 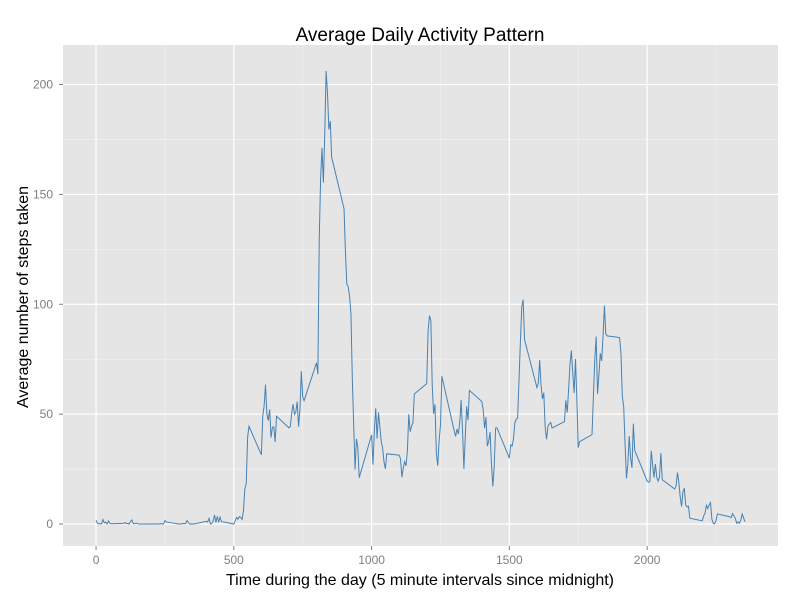 I want to click on x-tick-label: 1000, so click(x=371, y=560).